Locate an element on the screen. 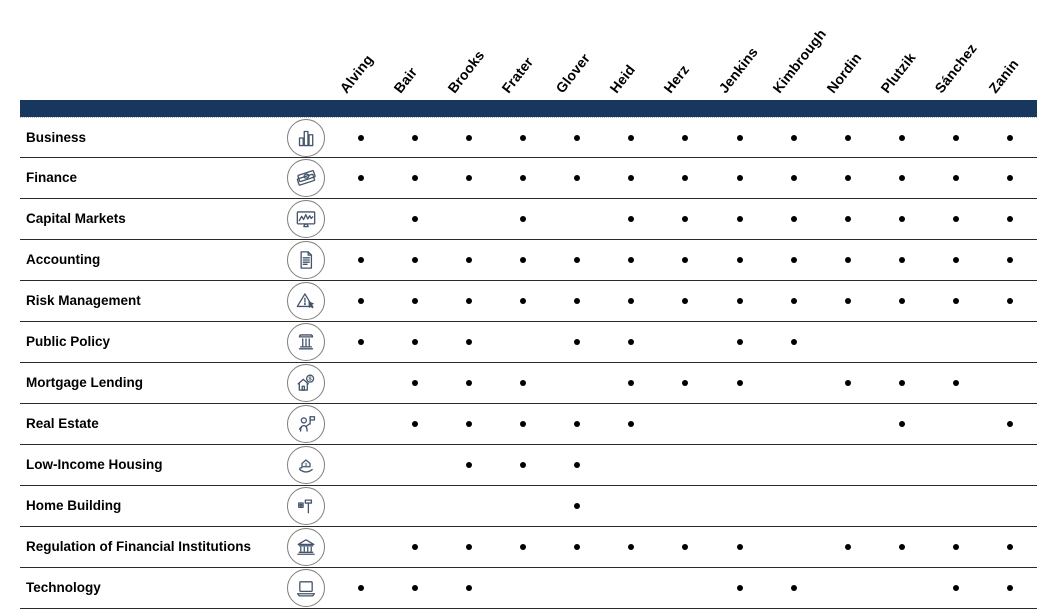 The image size is (1053, 616). row-icon-cell: $ is located at coordinates (306, 465).